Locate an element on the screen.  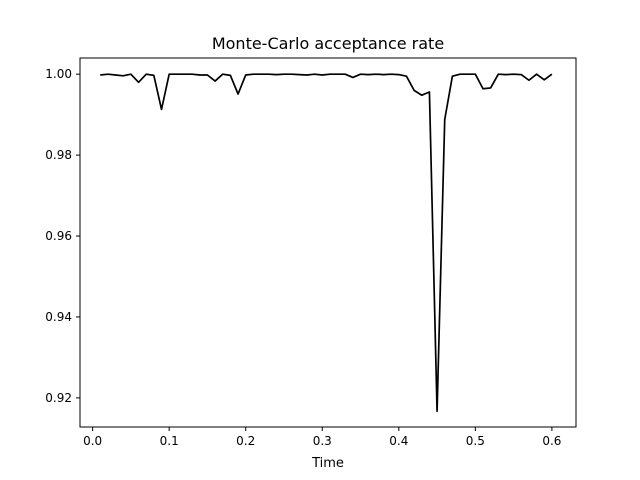
x-tick-label: 0.1 is located at coordinates (169, 441).